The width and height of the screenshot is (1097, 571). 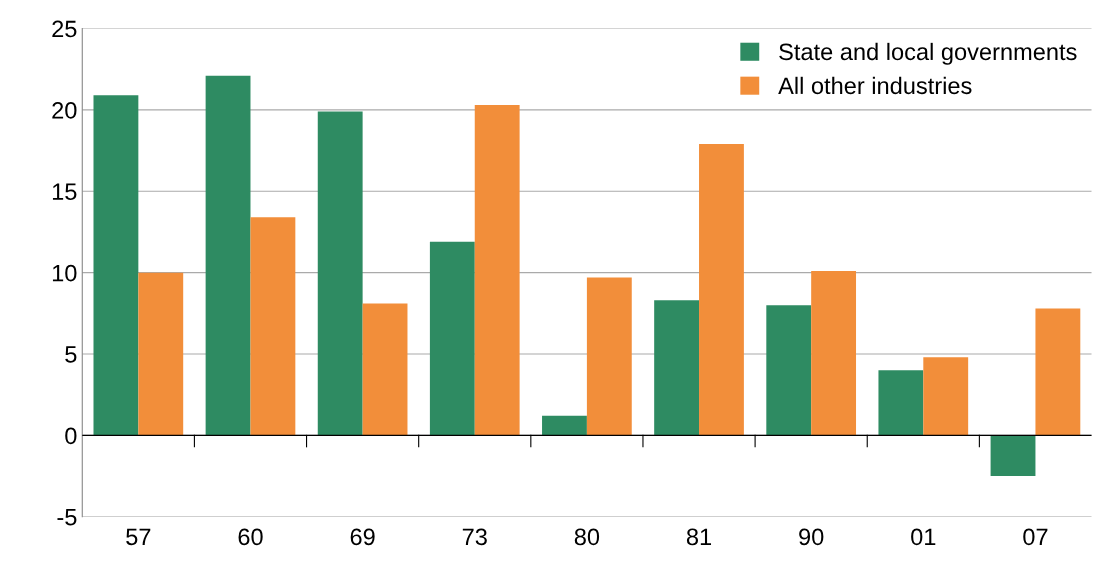 What do you see at coordinates (64, 29) in the screenshot?
I see `y-tick-label: 25` at bounding box center [64, 29].